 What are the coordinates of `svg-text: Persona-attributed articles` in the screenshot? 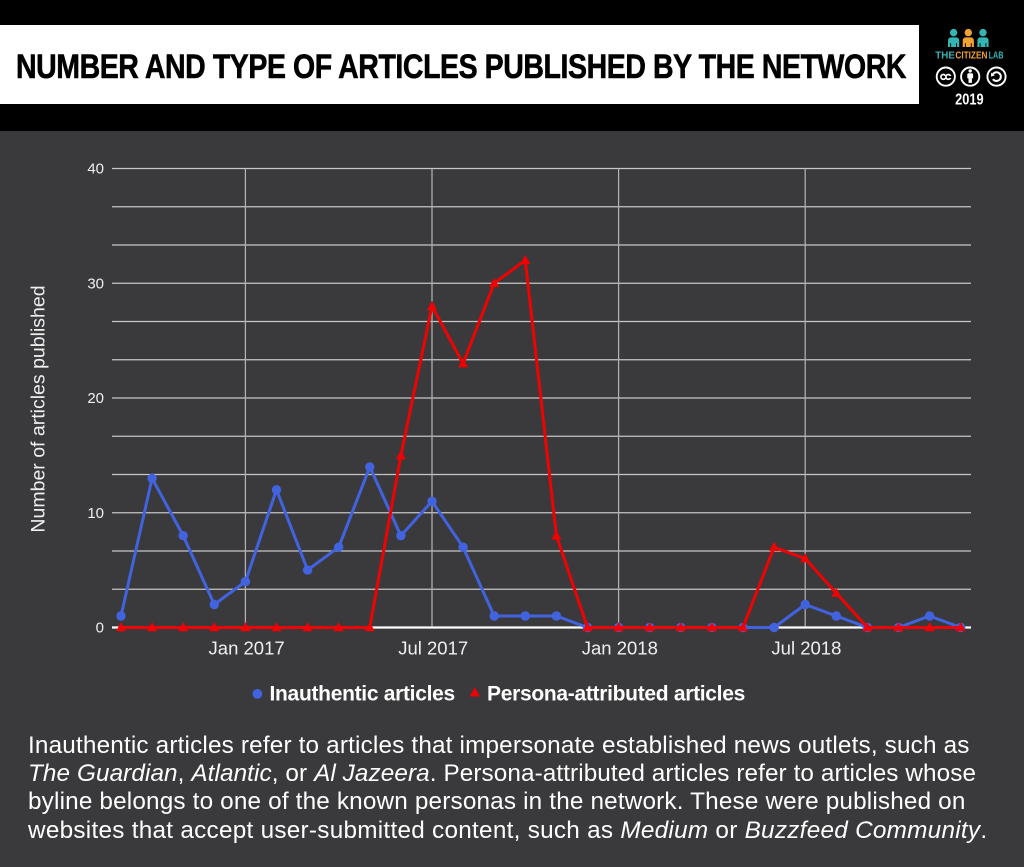 It's located at (616, 694).